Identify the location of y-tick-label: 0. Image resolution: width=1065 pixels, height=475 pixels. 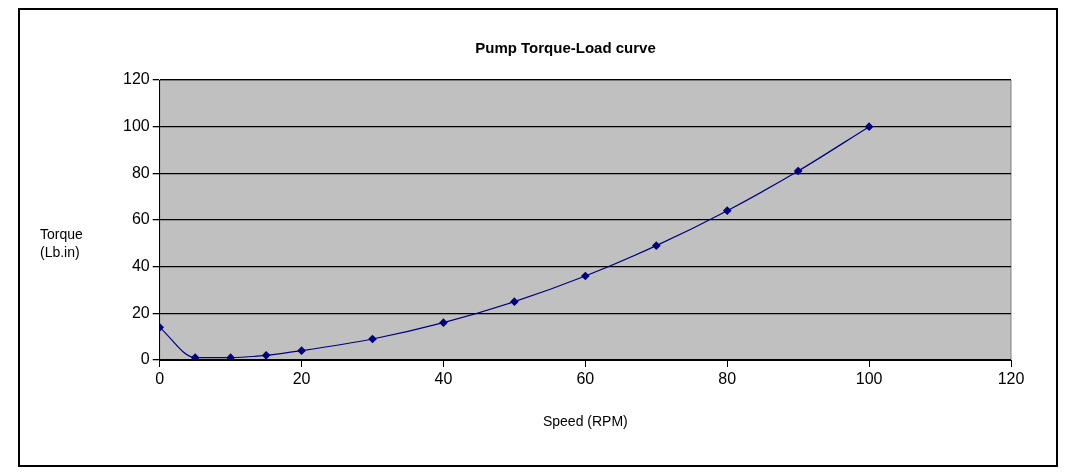
(145, 359).